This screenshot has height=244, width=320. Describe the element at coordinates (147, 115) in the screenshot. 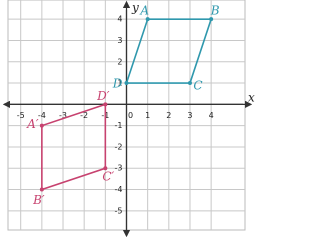

I see `x-tick-label: 1` at that location.